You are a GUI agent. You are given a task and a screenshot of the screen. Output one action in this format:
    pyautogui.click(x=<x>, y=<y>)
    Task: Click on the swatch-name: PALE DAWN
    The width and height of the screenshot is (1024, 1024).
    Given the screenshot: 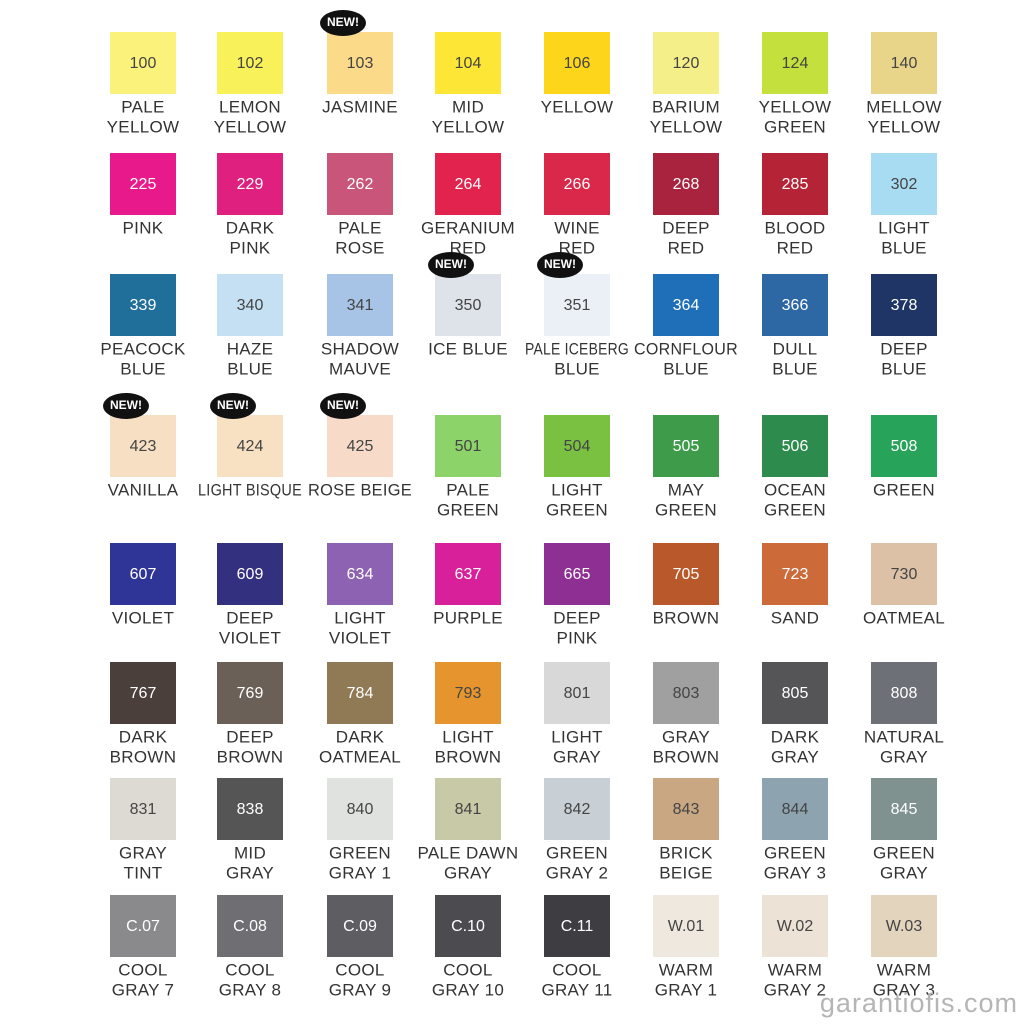 What is the action you would take?
    pyautogui.click(x=468, y=852)
    